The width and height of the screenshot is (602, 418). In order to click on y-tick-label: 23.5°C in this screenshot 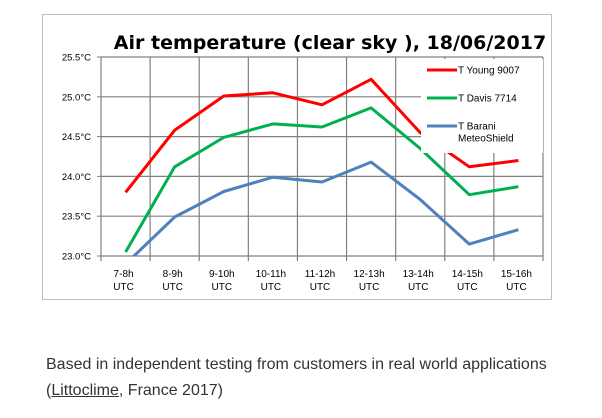, I will do `click(76, 217)`.